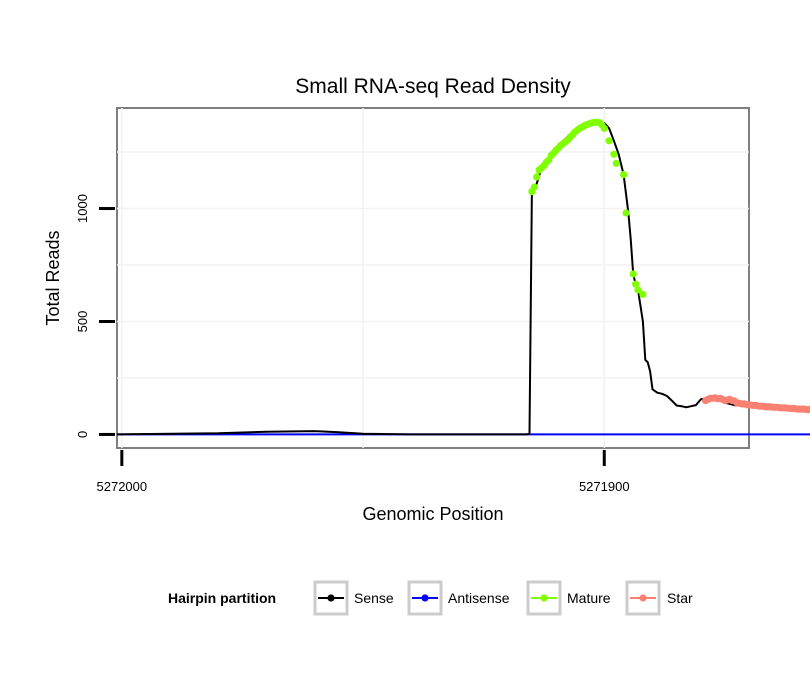 The height and width of the screenshot is (690, 810). Describe the element at coordinates (432, 514) in the screenshot. I see `x-axis-title: Genomic Position` at that location.